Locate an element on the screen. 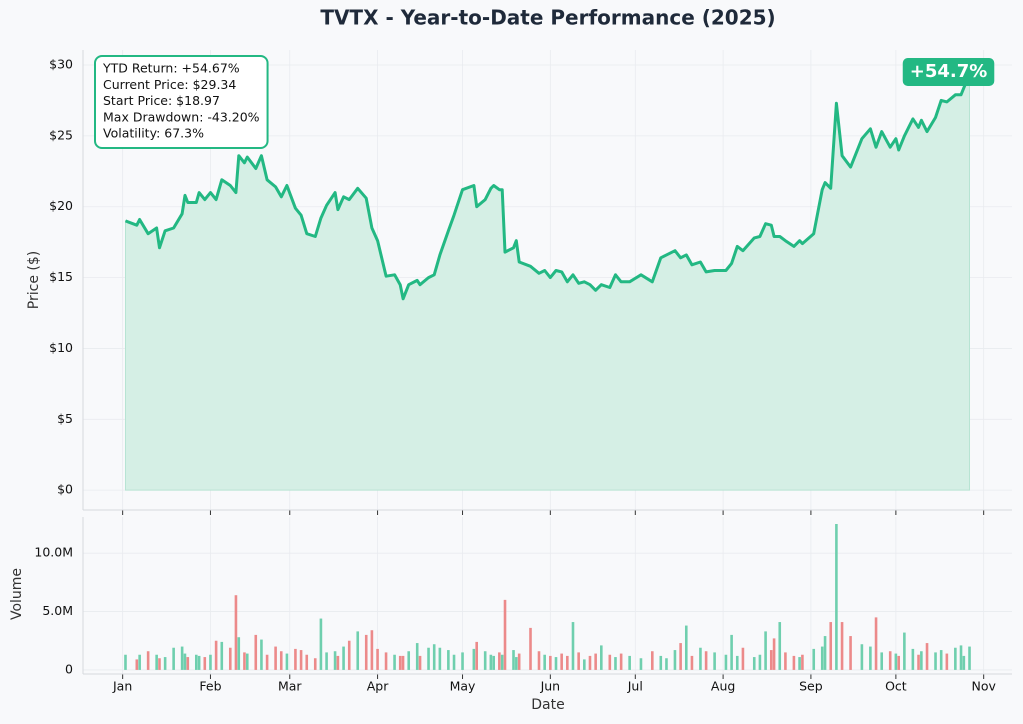 Image resolution: width=1023 pixels, height=724 pixels. badge-text: +54.7% is located at coordinates (949, 71).